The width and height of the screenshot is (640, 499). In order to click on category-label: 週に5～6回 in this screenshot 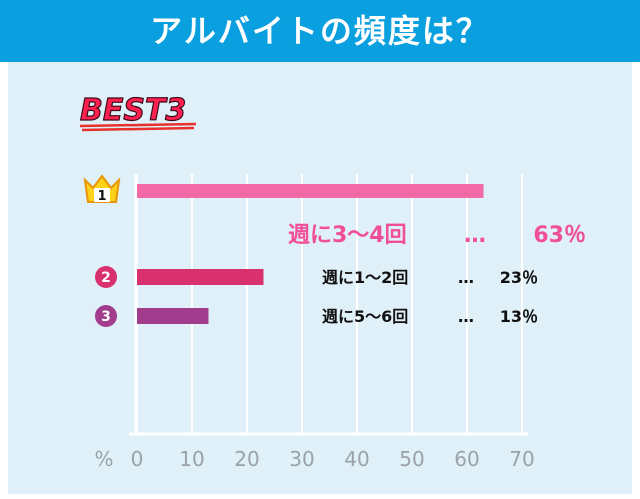, I will do `click(365, 316)`.